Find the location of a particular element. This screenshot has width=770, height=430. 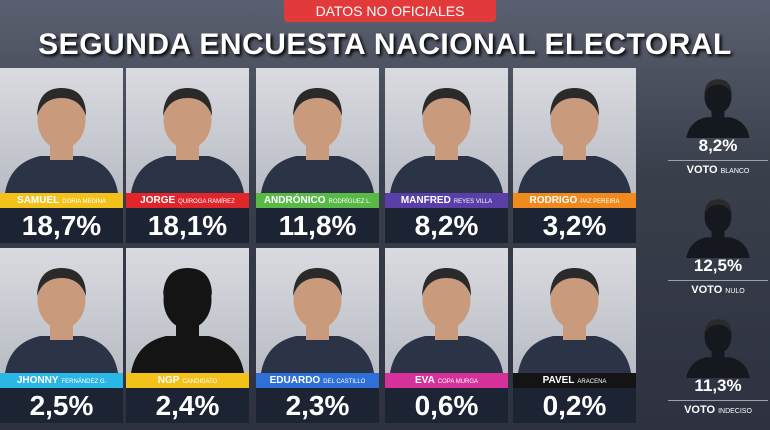

name-strip: MANFRED REYES VILLA is located at coordinates (446, 200).